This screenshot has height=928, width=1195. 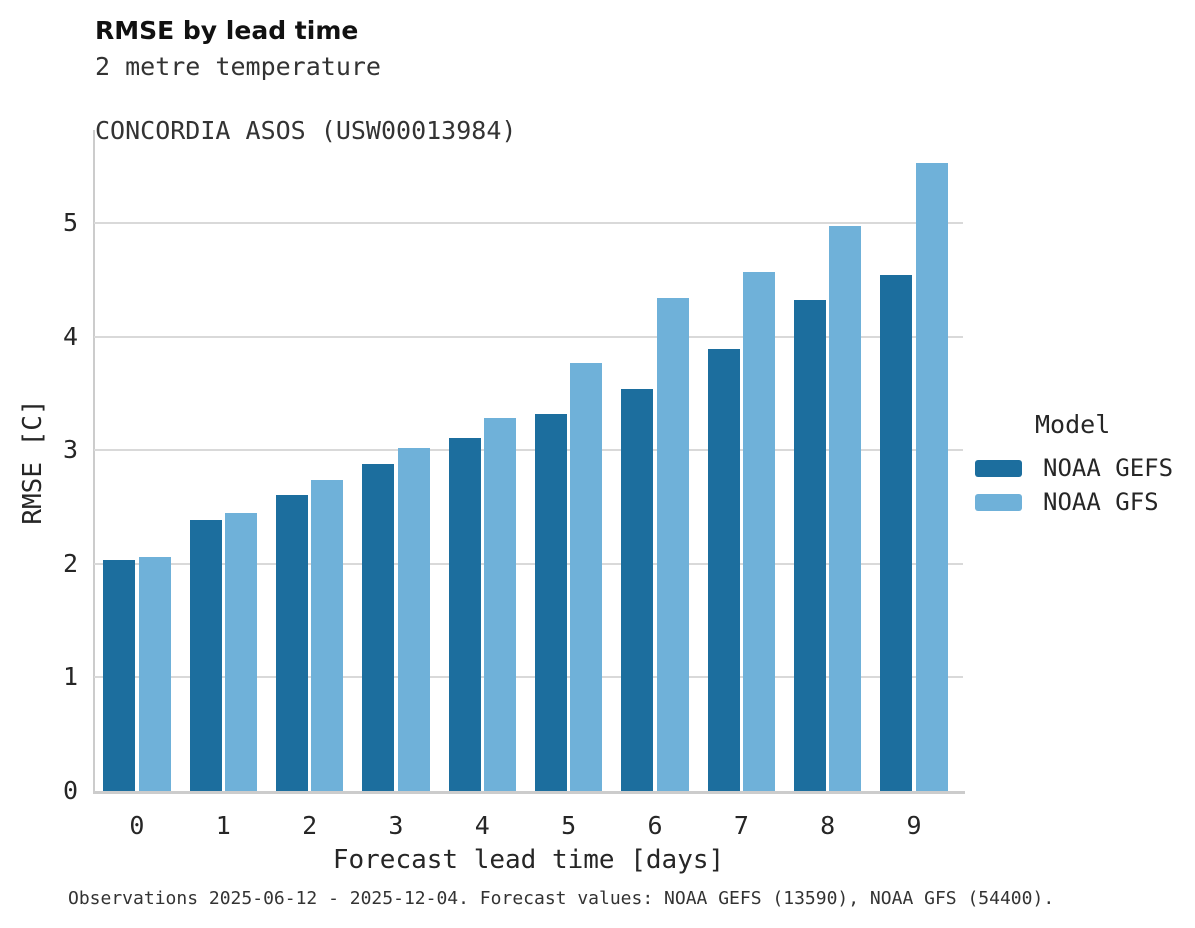 What do you see at coordinates (810, 545) in the screenshot?
I see `bar-noaa-gefs-day8` at bounding box center [810, 545].